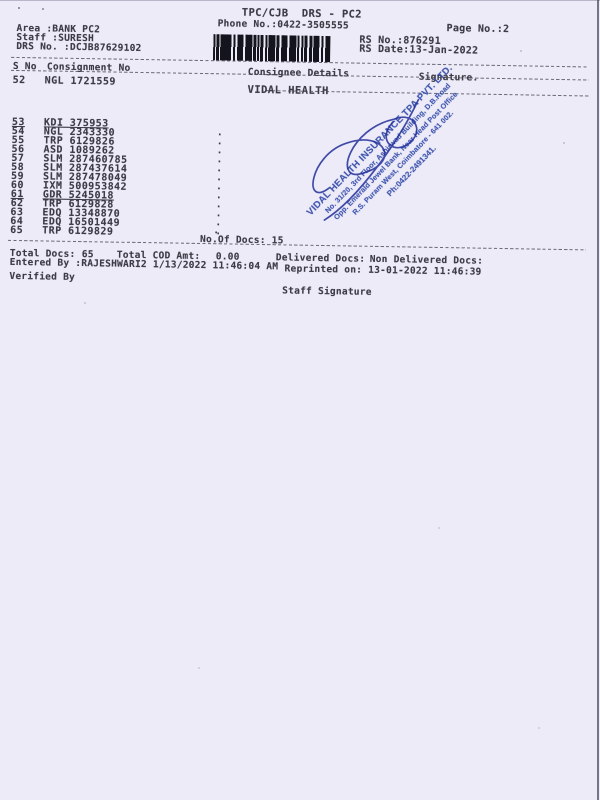 This screenshot has width=600, height=800. What do you see at coordinates (296, 245) in the screenshot?
I see `divider-line` at bounding box center [296, 245].